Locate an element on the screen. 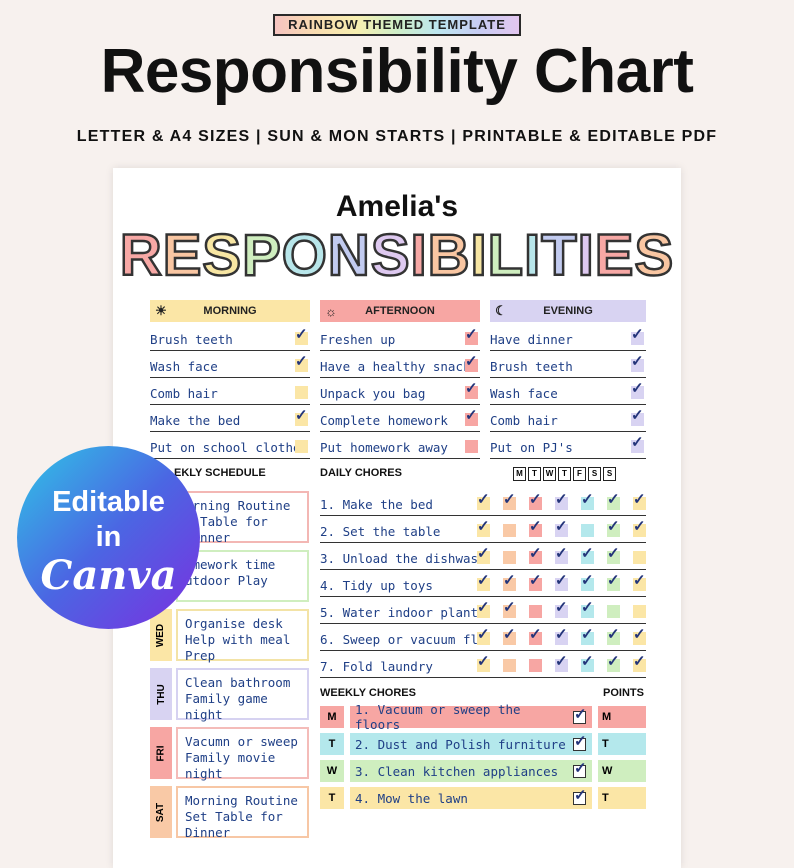  schedule-day-box: Morning Routine Set Table for Dinner is located at coordinates (242, 813).